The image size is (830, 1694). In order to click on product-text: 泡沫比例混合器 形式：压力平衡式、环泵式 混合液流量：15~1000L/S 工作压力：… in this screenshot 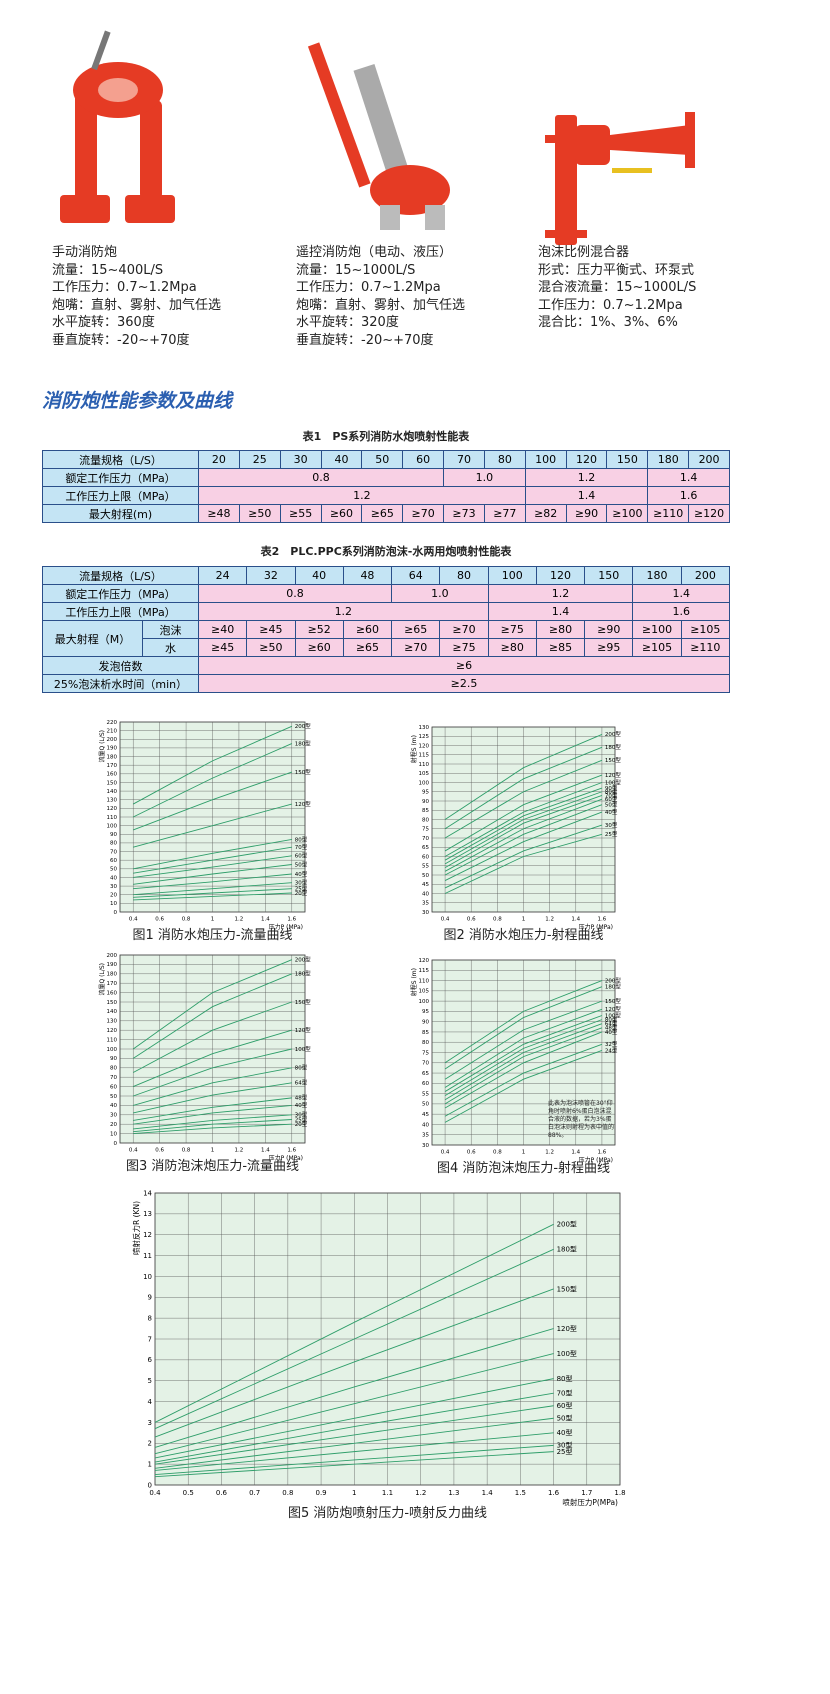, I will do `click(617, 288)`.